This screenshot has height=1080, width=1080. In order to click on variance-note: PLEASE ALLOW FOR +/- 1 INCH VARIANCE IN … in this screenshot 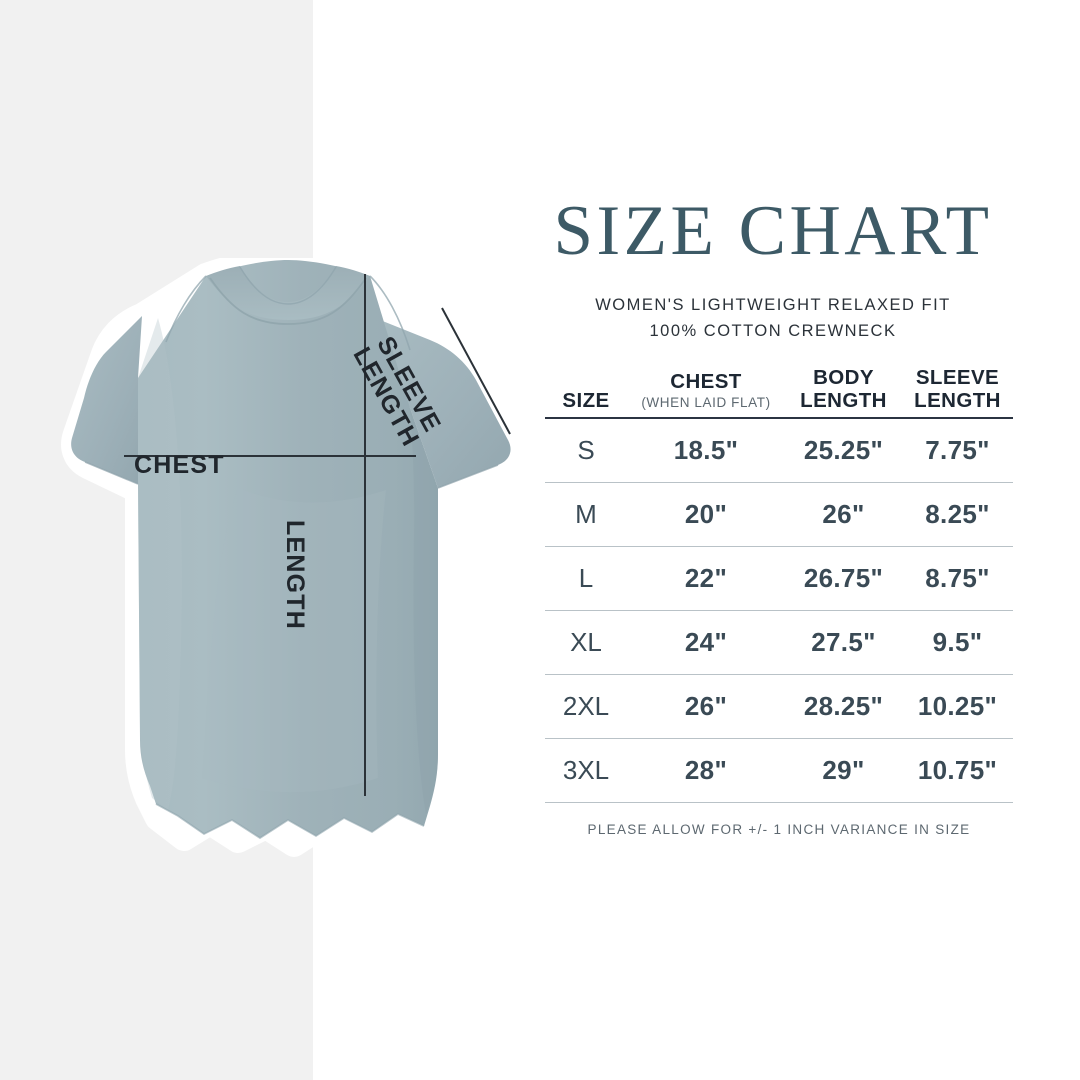, I will do `click(779, 829)`.